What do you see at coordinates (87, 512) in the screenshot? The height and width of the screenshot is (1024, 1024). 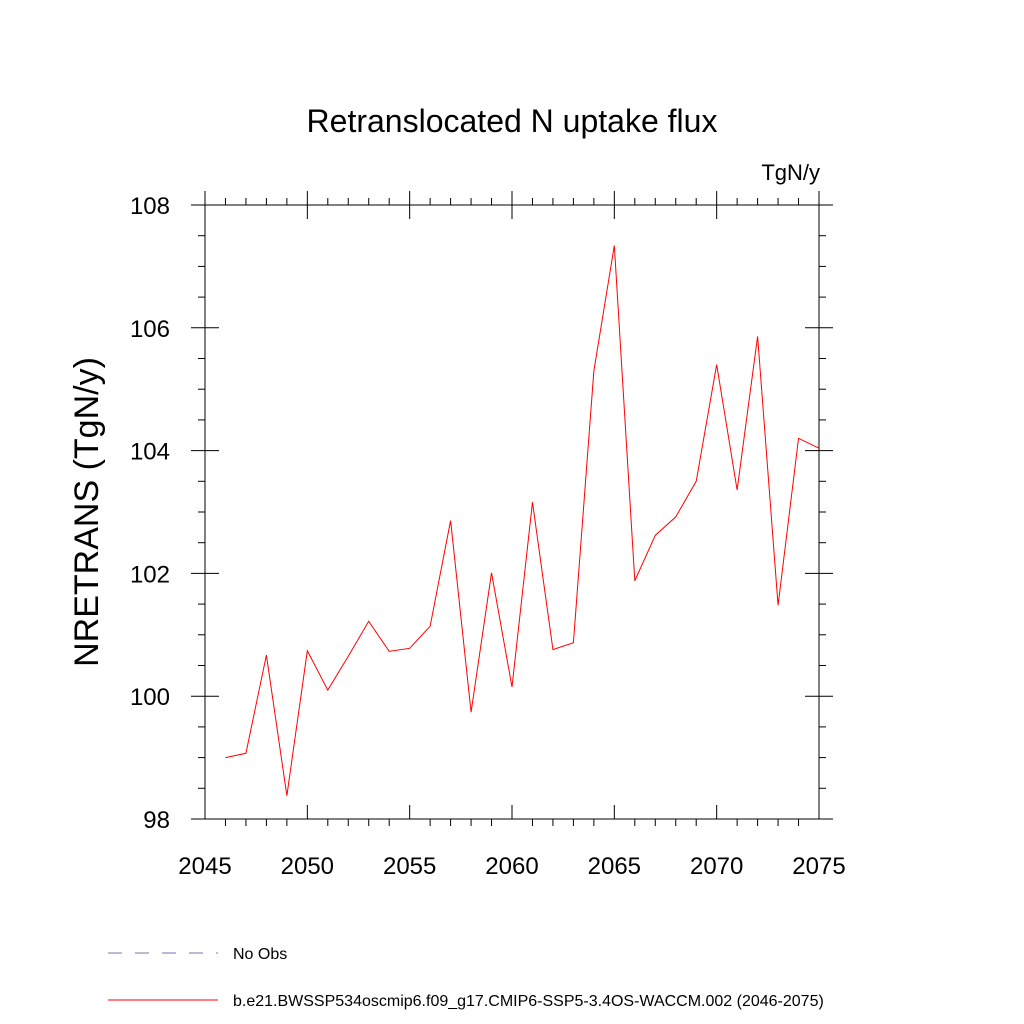 I see `y-axis-label: NRETRANS (TgN/y)` at bounding box center [87, 512].